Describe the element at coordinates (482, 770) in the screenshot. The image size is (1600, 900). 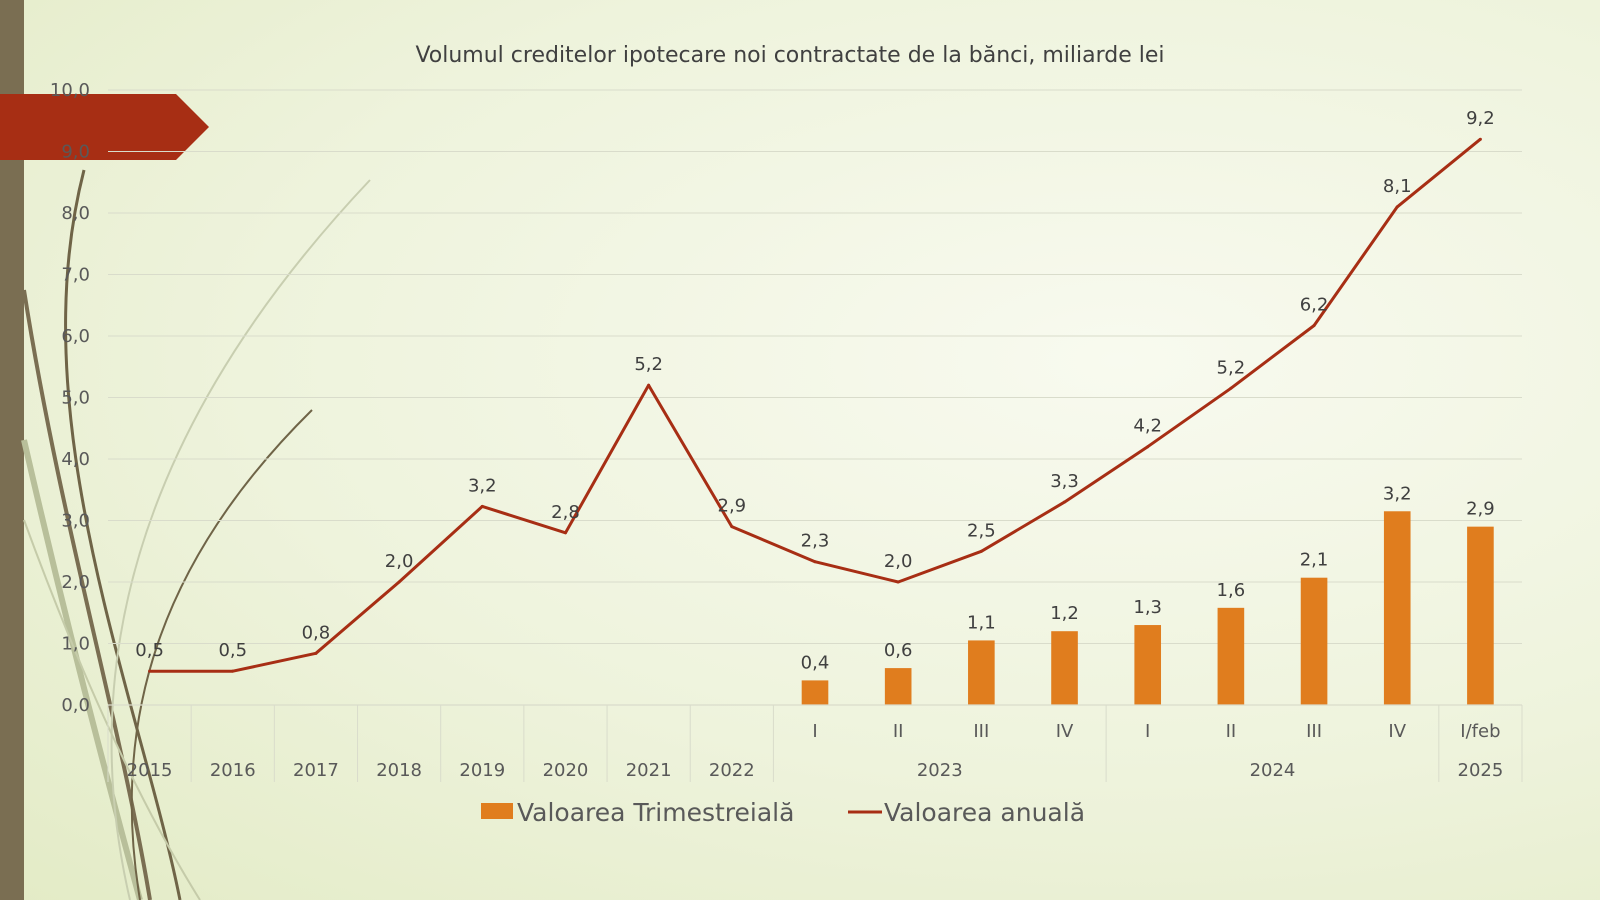
I see `x-year-label: 2019` at that location.